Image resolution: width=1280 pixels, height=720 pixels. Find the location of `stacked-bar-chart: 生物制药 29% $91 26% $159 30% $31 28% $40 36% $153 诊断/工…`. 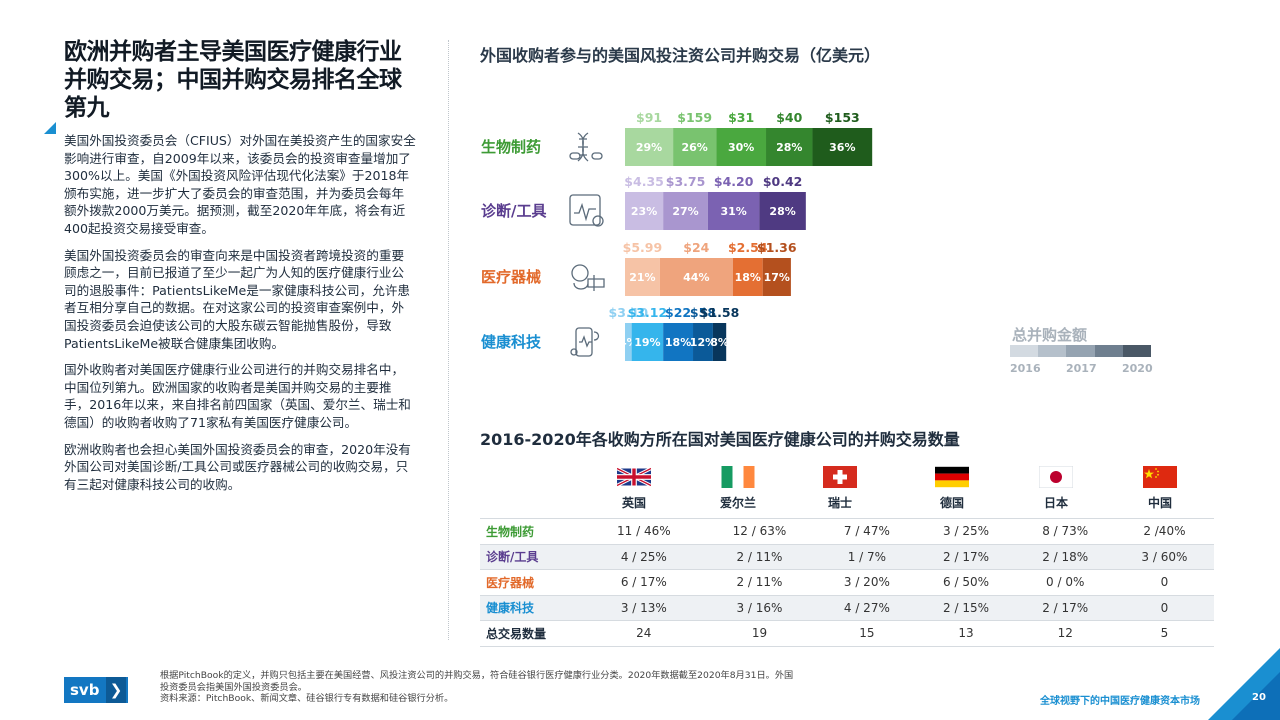

stacked-bar-chart: 生物制药 29% $91 26% $159 30% $31 28% $40 36% $153 诊断/工… is located at coordinates (677, 235).